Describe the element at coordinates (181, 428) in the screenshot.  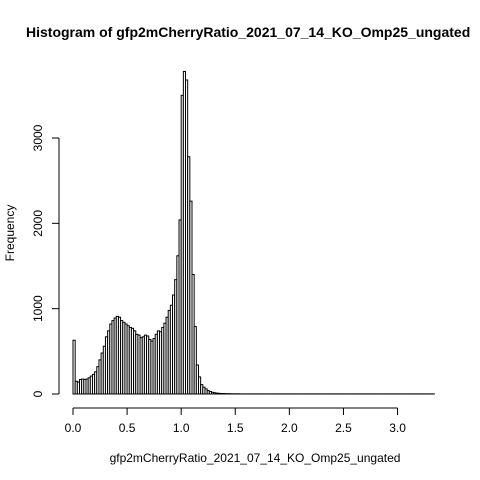
I see `x-tick-label: 1.0` at that location.